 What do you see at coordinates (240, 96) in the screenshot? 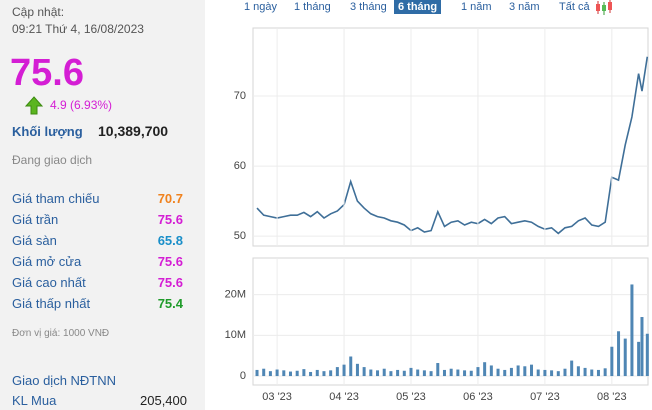
I see `y-tick-label: 70` at bounding box center [240, 96].